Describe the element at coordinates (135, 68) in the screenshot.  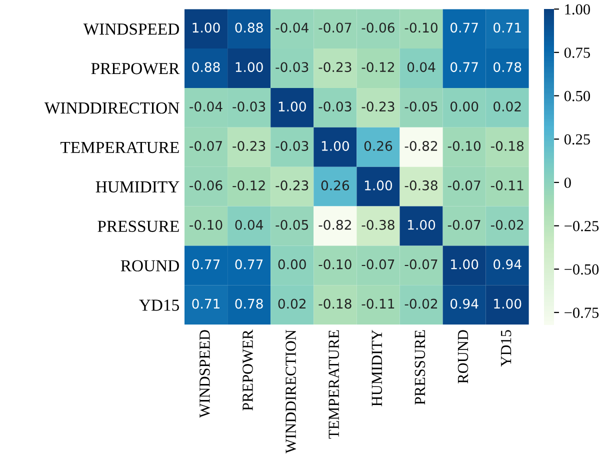
I see `y-tick-label: PREPOWER` at that location.